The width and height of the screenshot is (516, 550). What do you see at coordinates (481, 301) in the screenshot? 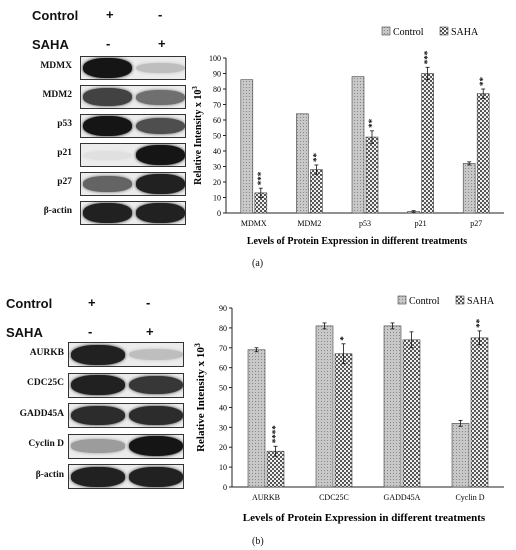
I see `legend-label: SAHA` at bounding box center [481, 301].